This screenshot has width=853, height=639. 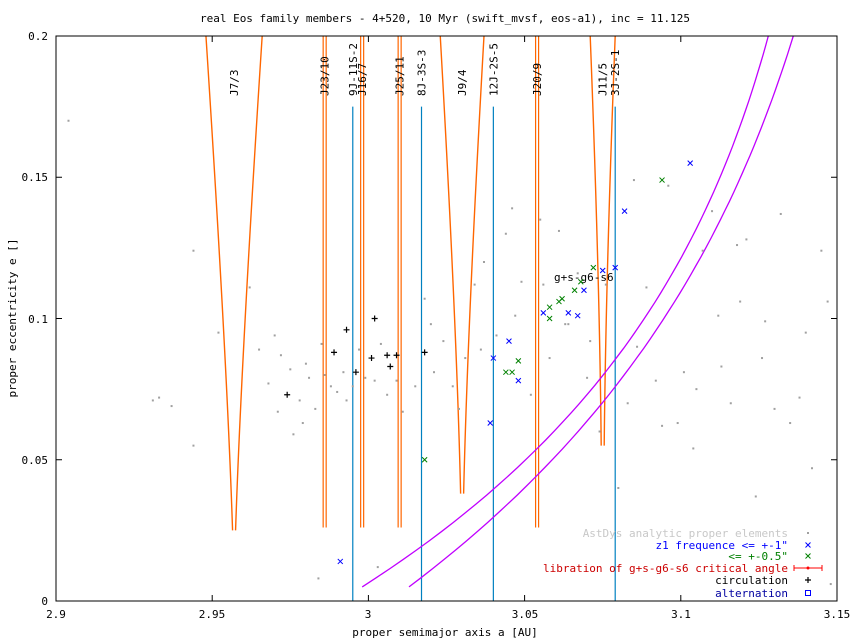 I want to click on resonance-label: 9J-11S-2, so click(x=353, y=69).